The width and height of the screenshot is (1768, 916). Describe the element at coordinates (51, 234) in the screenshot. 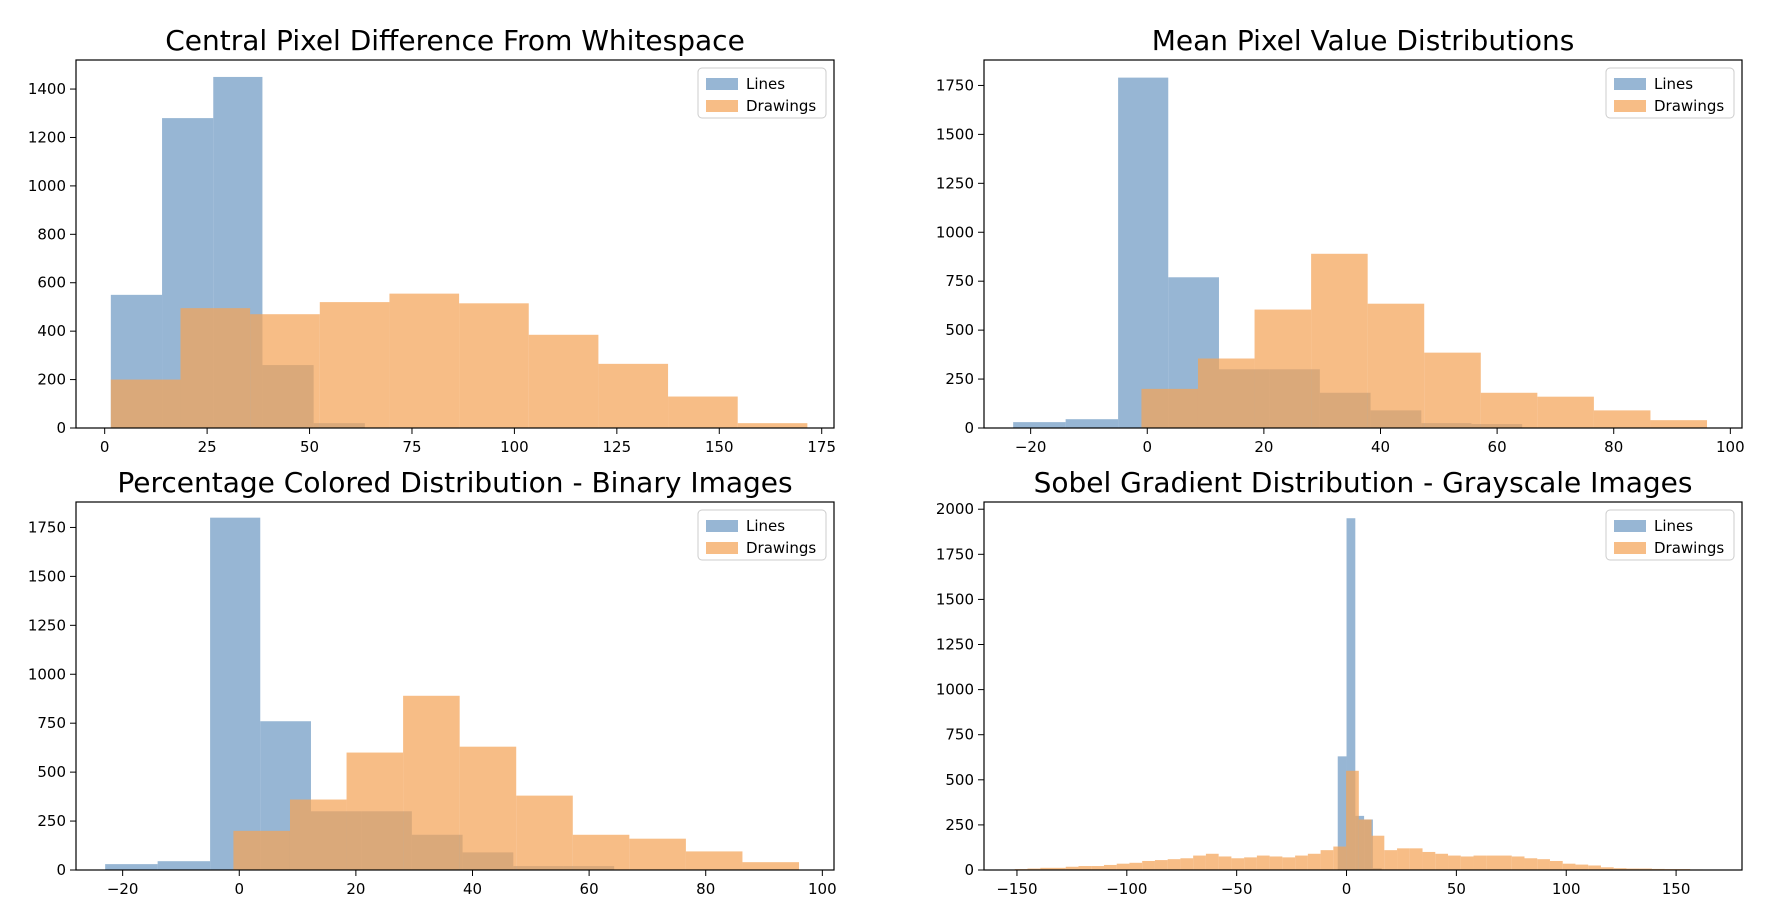

I see `y-tick-label: 800` at that location.